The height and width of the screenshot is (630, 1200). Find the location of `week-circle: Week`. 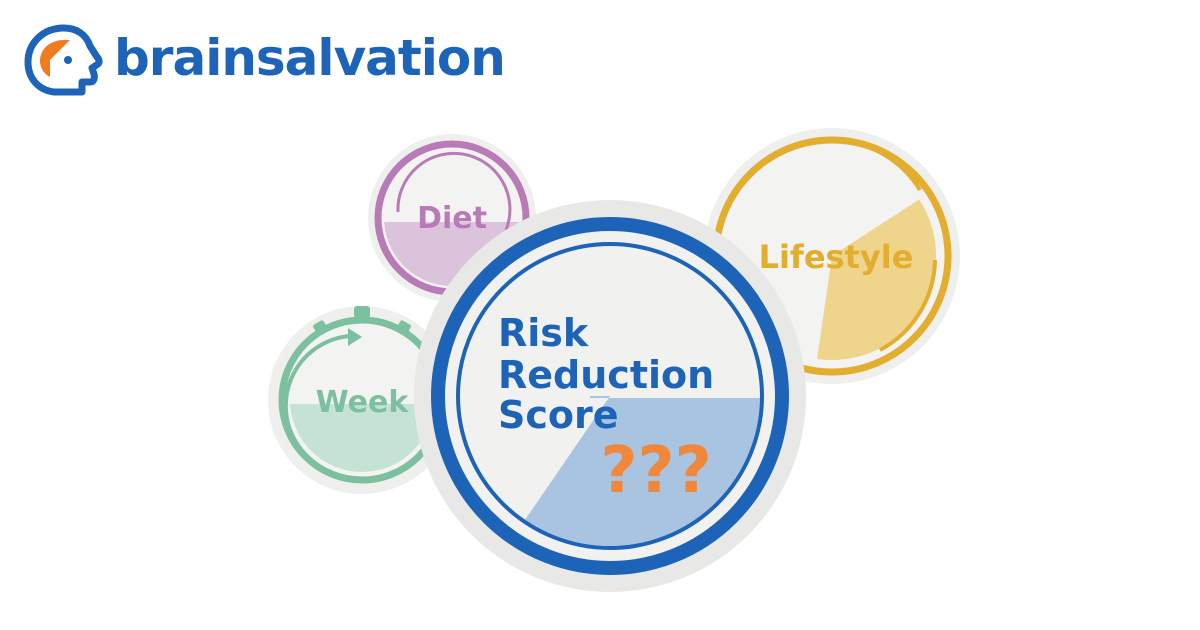

week-circle: Week is located at coordinates (362, 400).